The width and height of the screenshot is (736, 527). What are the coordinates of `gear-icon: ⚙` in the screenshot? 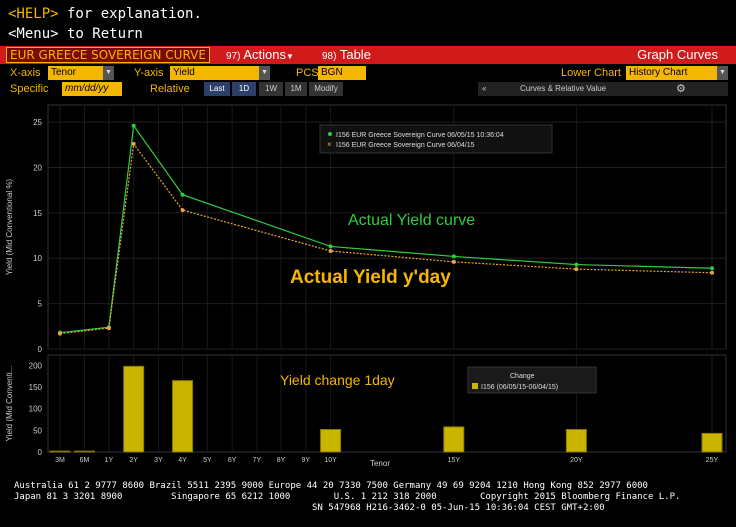 It's located at (681, 89).